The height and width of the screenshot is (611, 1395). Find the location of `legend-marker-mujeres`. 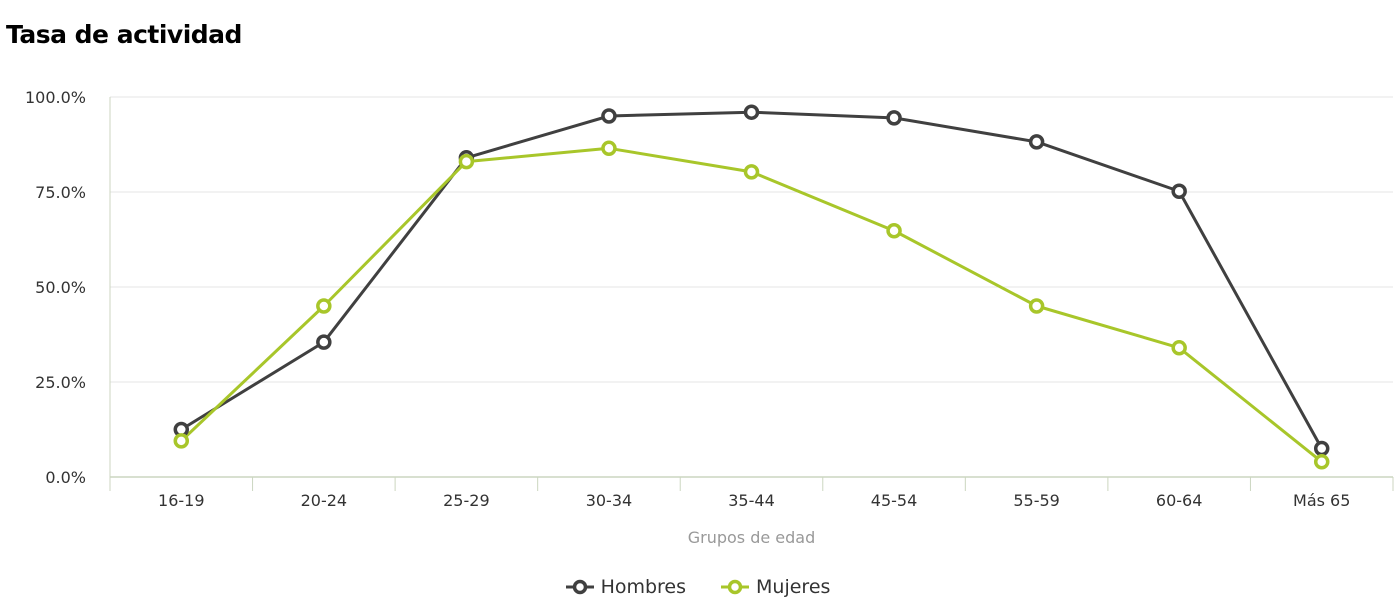

legend-marker-mujeres is located at coordinates (735, 587).